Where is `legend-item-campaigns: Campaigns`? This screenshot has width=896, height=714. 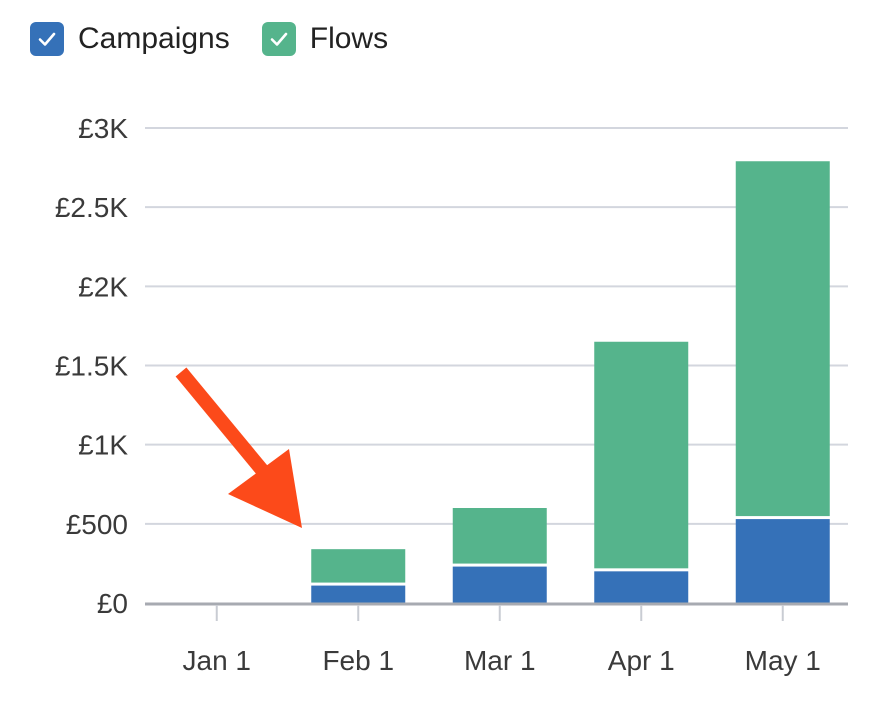 legend-item-campaigns: Campaigns is located at coordinates (130, 39).